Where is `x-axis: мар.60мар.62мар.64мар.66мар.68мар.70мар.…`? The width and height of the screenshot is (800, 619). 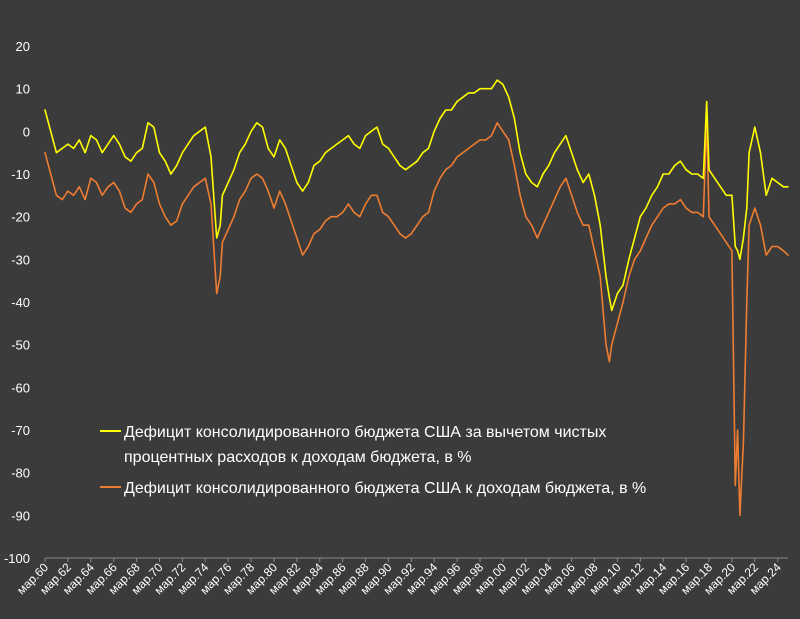 x-axis: мар.60мар.62мар.64мар.66мар.68мар.70мар.… is located at coordinates (401, 577).